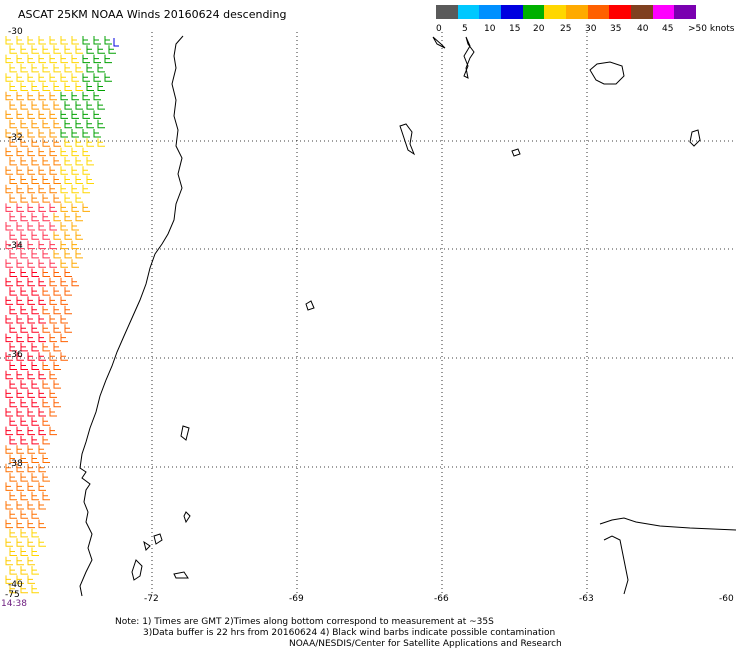 The width and height of the screenshot is (740, 650). What do you see at coordinates (15, 32) in the screenshot?
I see `lat-label: -30` at bounding box center [15, 32].